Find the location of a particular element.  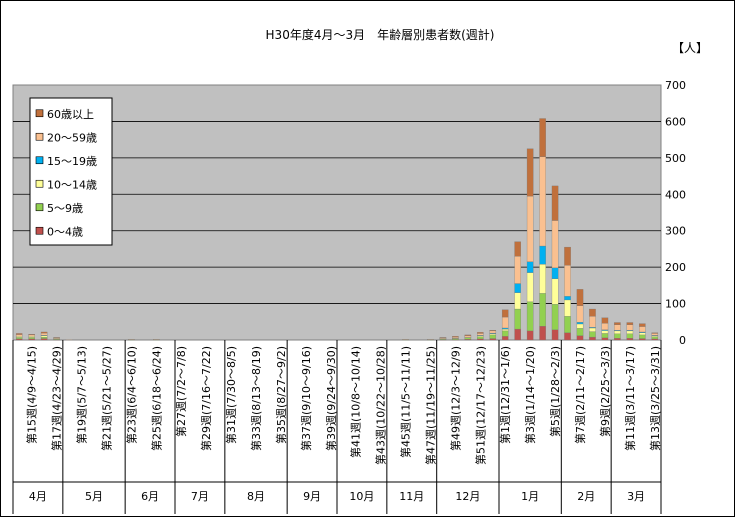

legend: 60歳以上 20～59歳 15～19歳 10～14歳 5～9歳 0～4歳 is located at coordinates (71, 171).